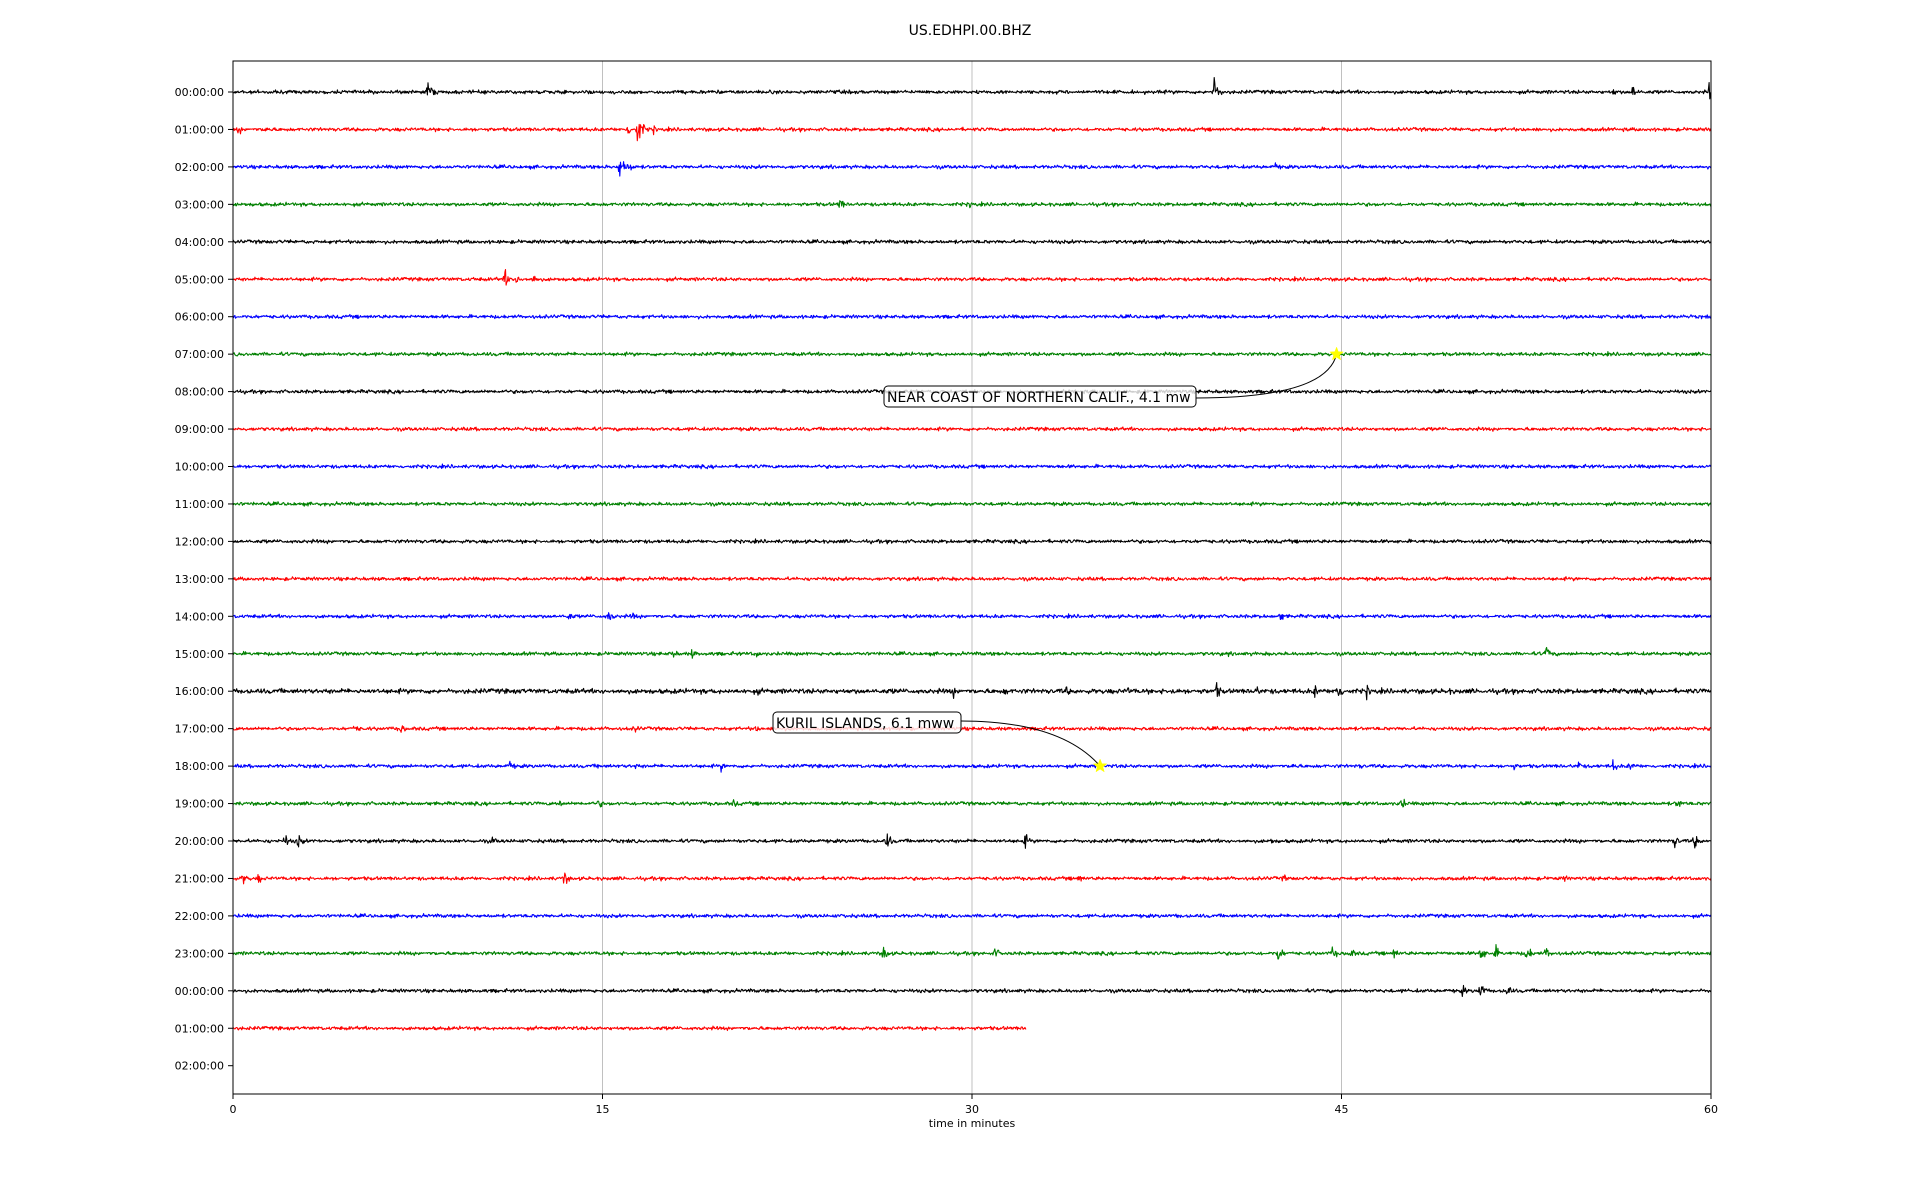 The height and width of the screenshot is (1200, 1920). What do you see at coordinates (199, 729) in the screenshot?
I see `row-time-label: 17:00:00` at bounding box center [199, 729].